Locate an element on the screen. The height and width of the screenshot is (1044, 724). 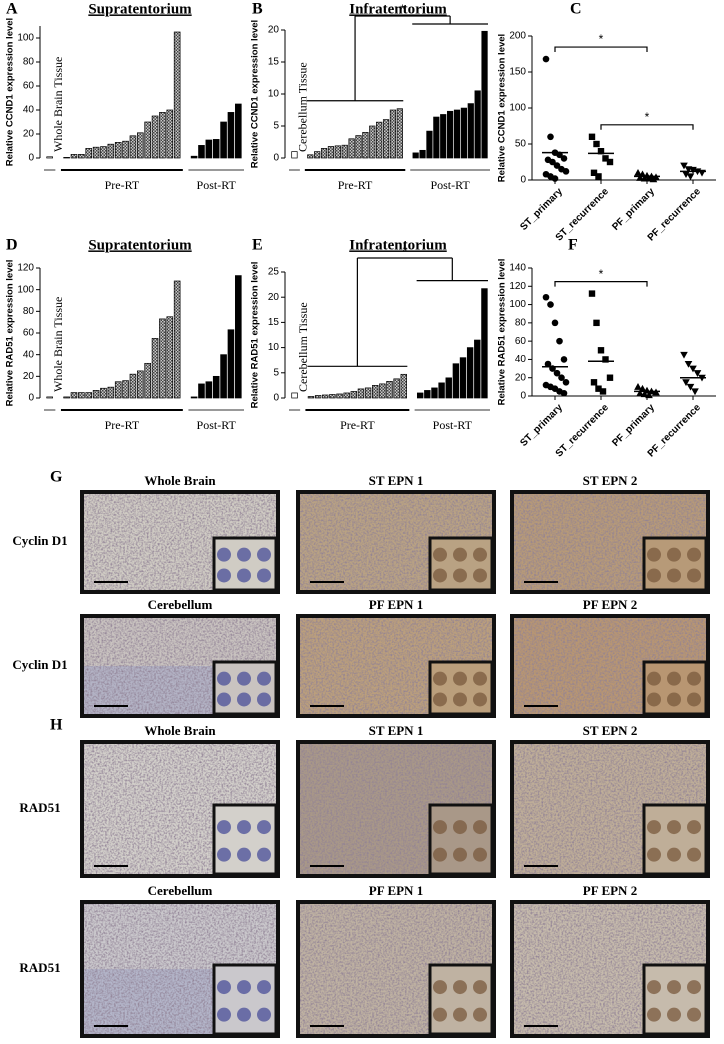
y-tick-label: 25 is located at coordinates (274, 272).